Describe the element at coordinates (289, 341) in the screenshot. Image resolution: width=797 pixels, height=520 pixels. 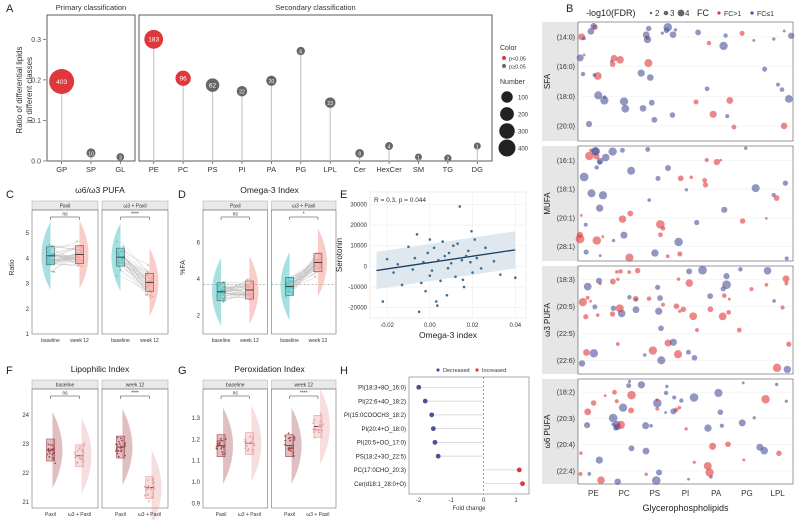
I see `x-tick-label: baseline` at that location.